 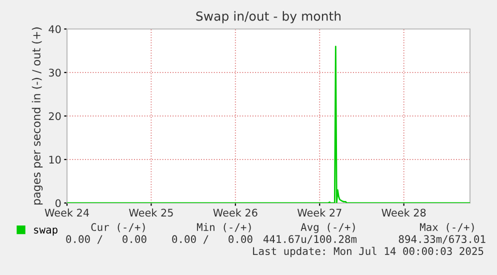 What do you see at coordinates (58, 203) in the screenshot?
I see `y-tick-label: 0` at bounding box center [58, 203].